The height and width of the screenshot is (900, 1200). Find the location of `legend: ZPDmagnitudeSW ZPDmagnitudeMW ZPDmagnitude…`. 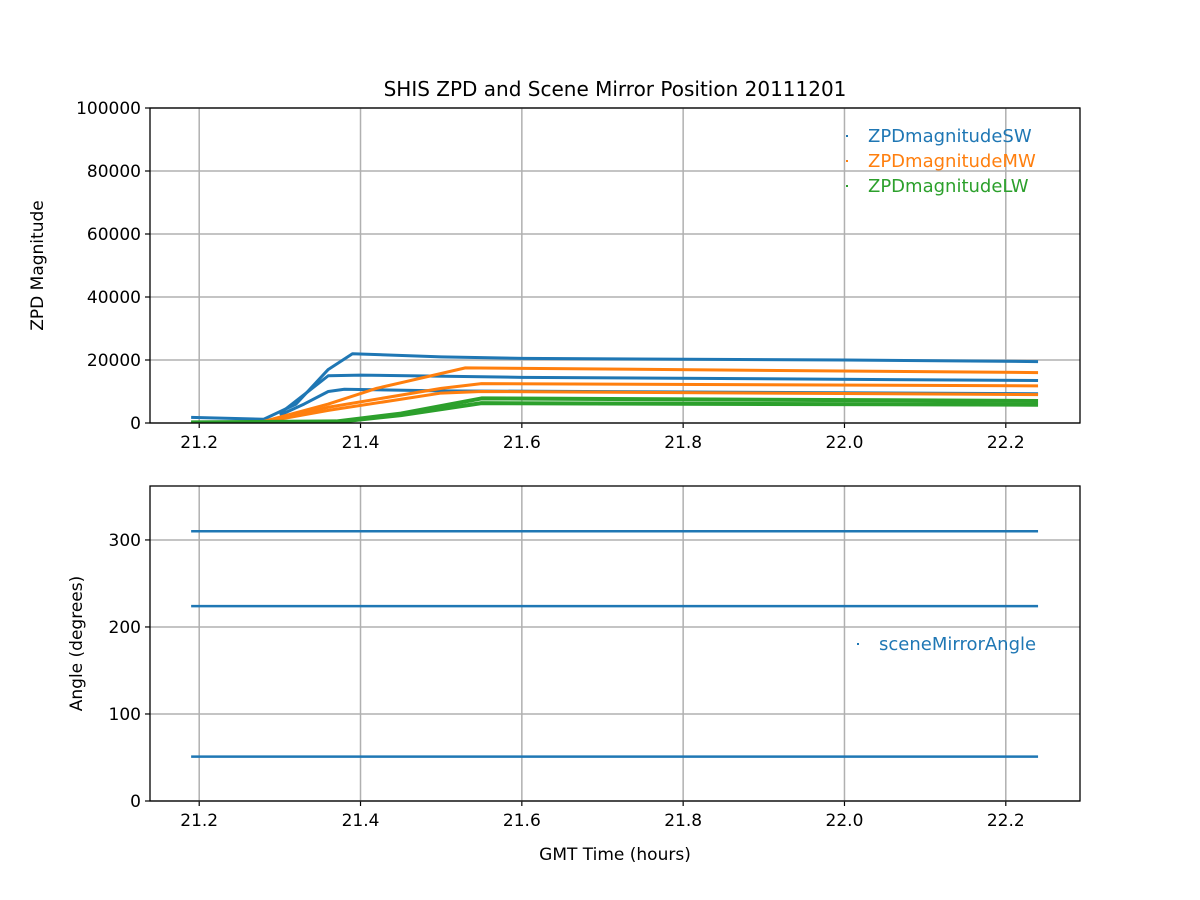

legend: ZPDmagnitudeSW ZPDmagnitudeMW ZPDmagnitude… is located at coordinates (941, 161).